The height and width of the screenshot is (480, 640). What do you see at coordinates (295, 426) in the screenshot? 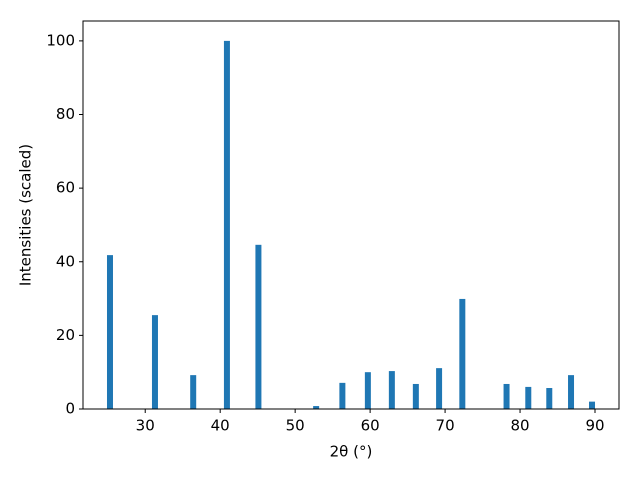
I see `x-tick-label: 50` at bounding box center [295, 426].